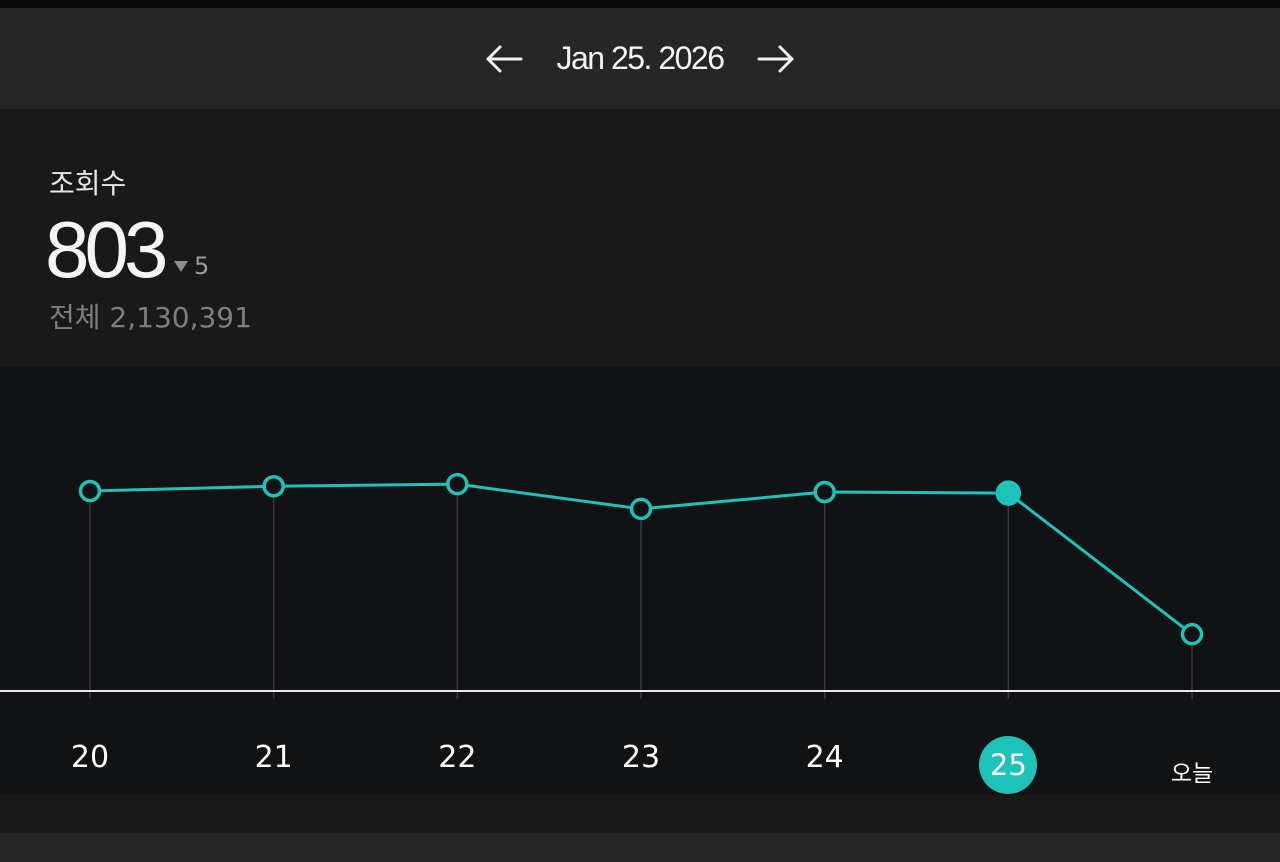 This screenshot has width=1280, height=862. Describe the element at coordinates (181, 266) in the screenshot. I see `triangle-down-icon` at that location.